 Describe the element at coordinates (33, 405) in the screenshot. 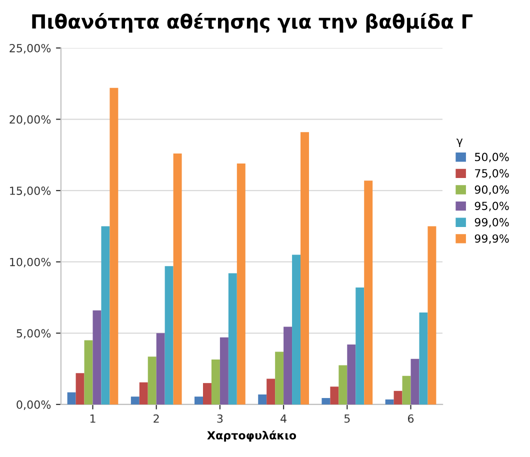

I see `y-tick-label: 0,00%` at that location.